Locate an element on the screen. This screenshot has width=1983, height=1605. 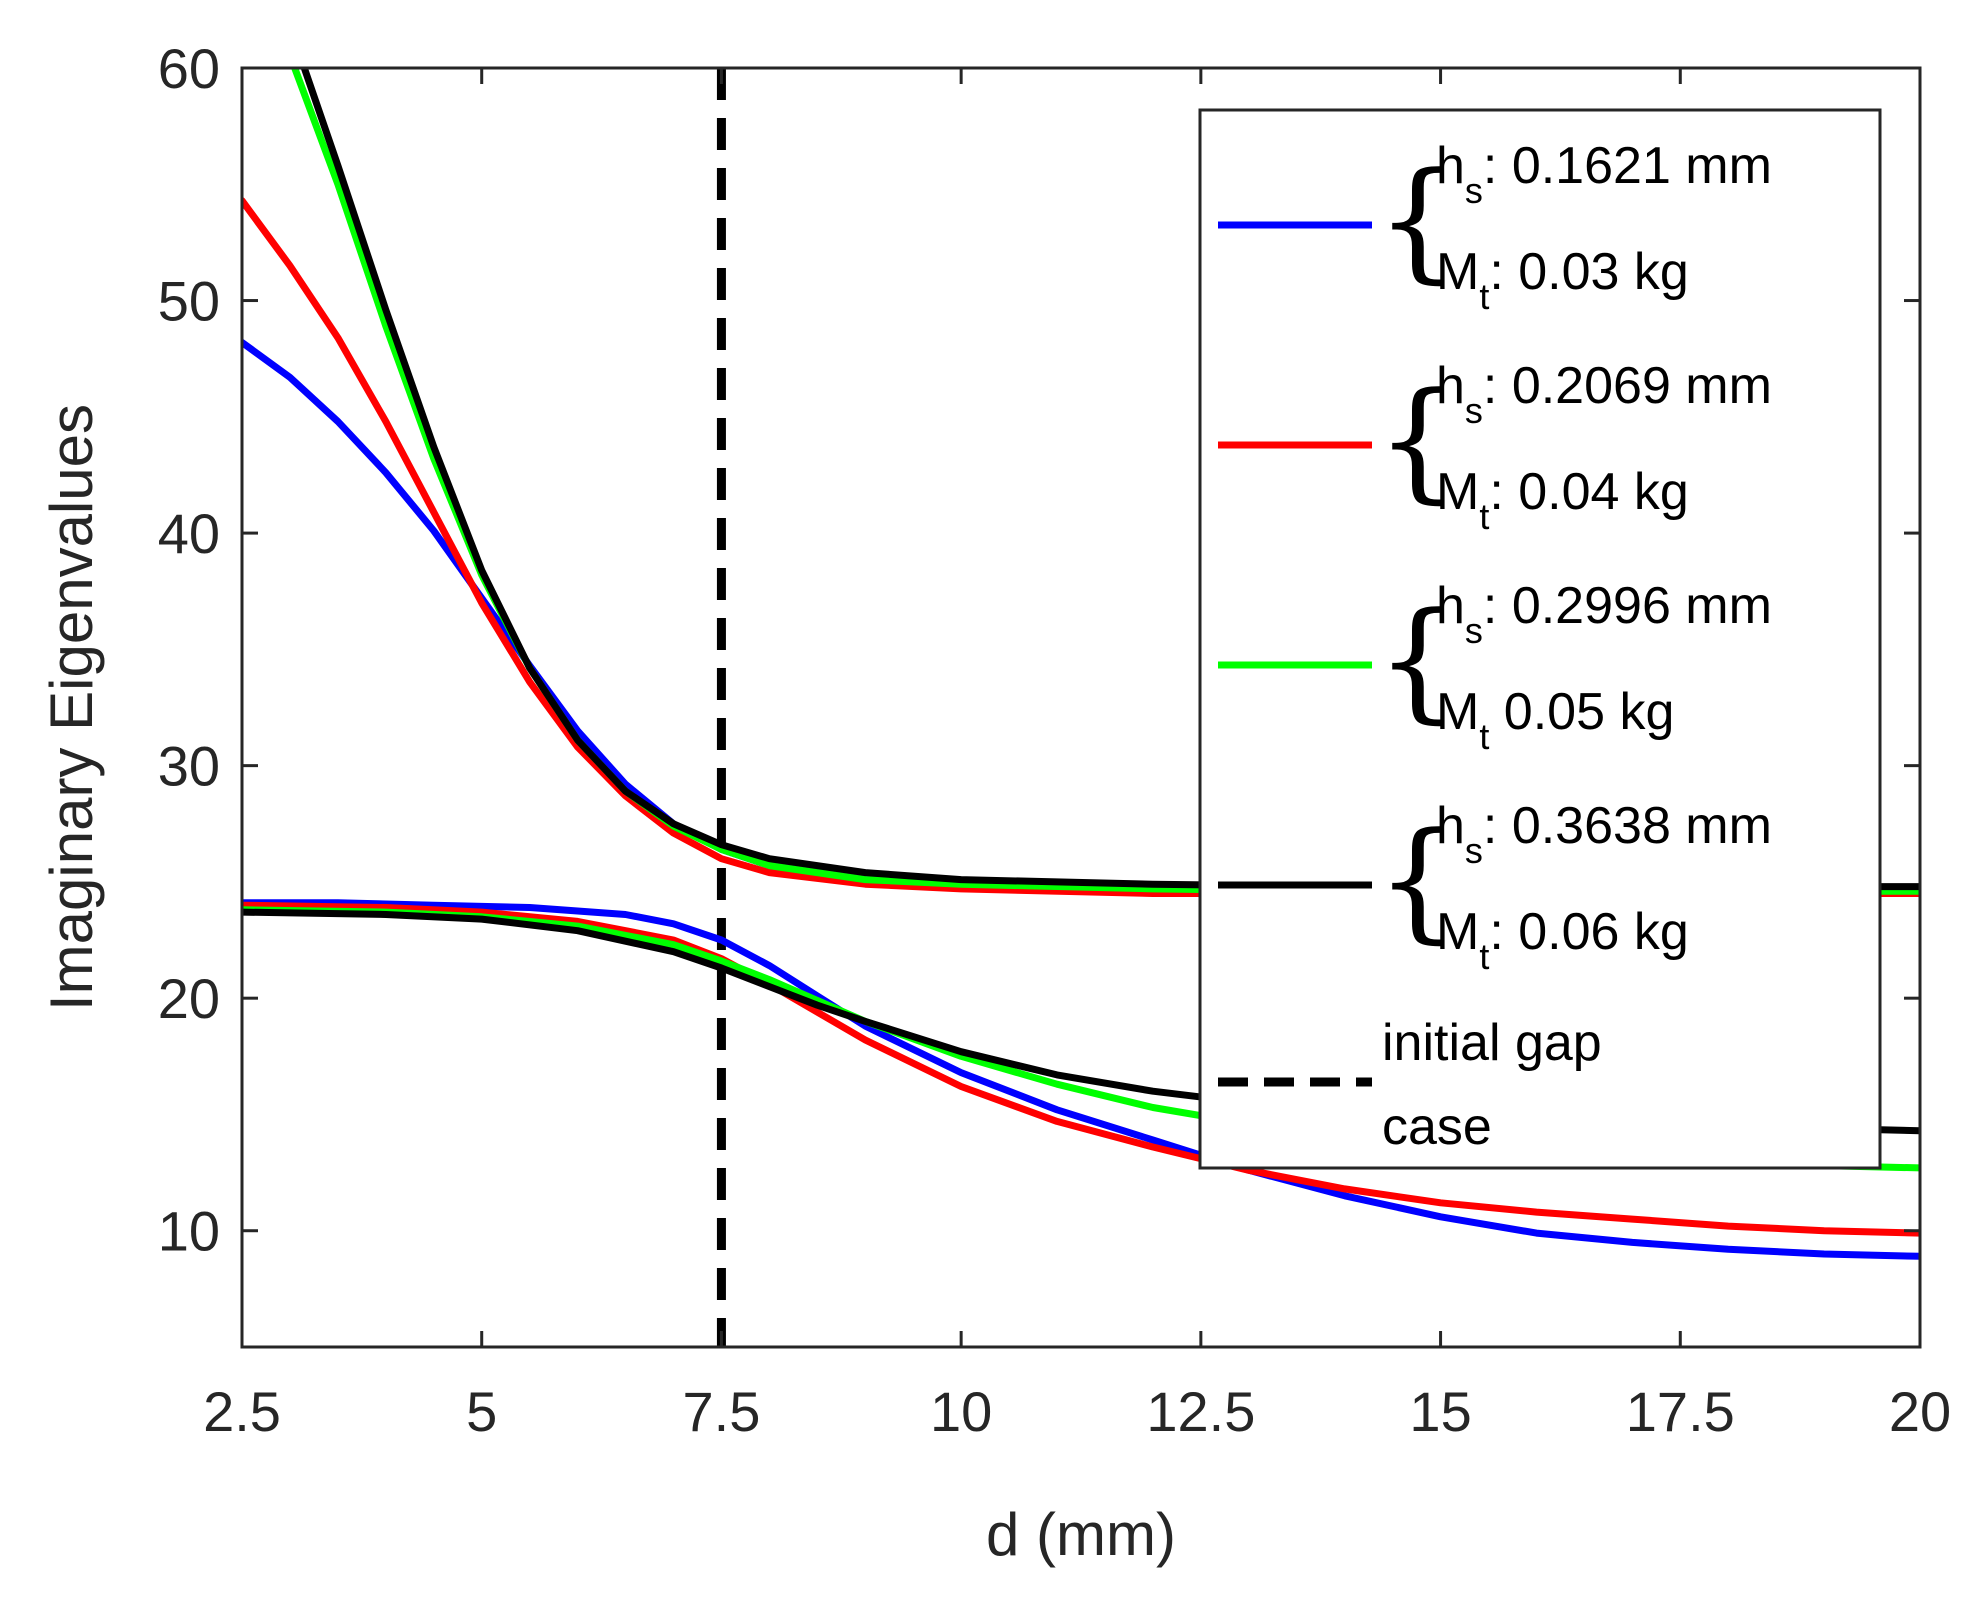
x-tick-label: 15 is located at coordinates (1440, 1411).